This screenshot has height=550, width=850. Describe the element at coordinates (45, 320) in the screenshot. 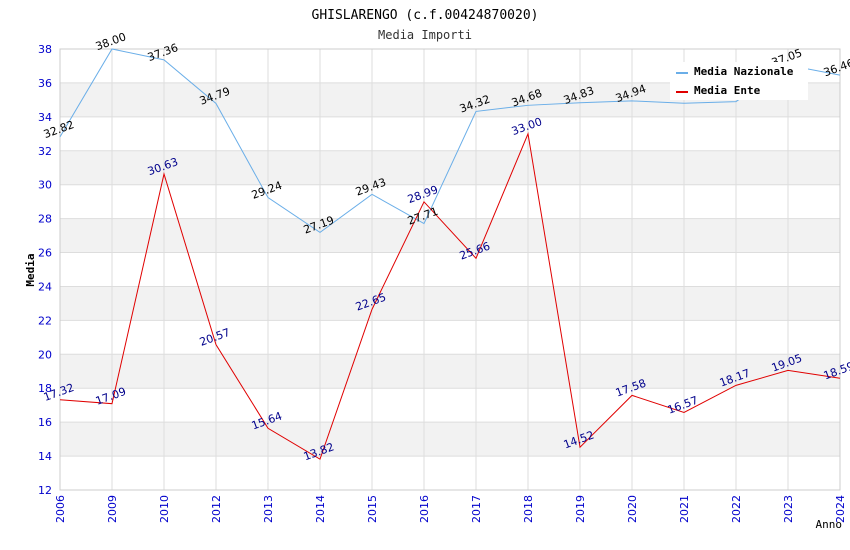

I see `y-tick-label: 22` at that location.